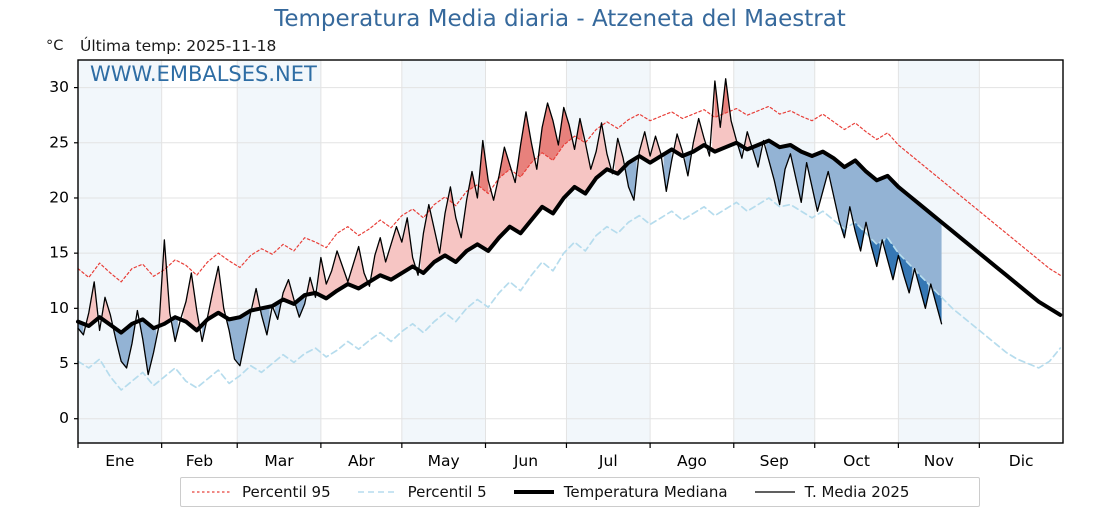 The height and width of the screenshot is (507, 1120). What do you see at coordinates (774, 461) in the screenshot?
I see `x-tick-label: Sep` at bounding box center [774, 461].